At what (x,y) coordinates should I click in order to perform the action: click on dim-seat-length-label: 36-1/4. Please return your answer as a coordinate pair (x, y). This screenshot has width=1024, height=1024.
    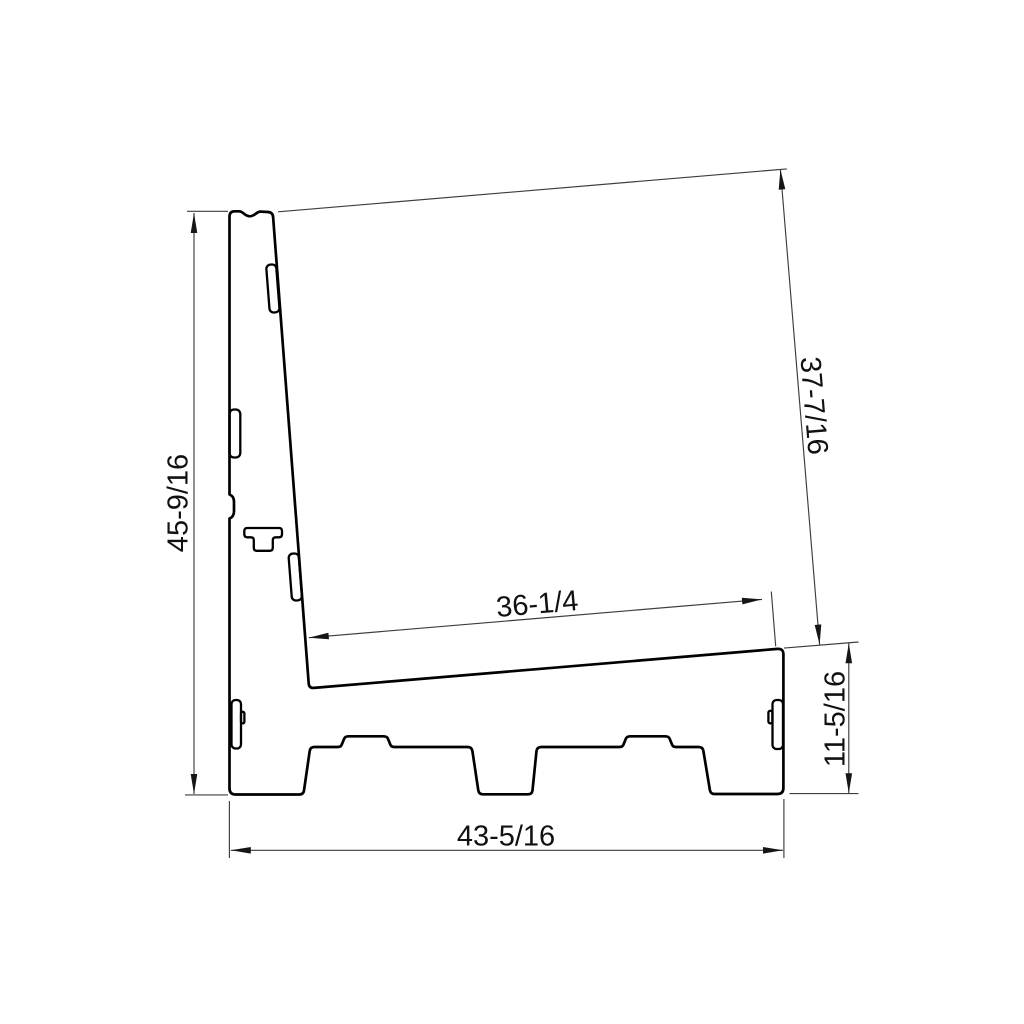
    Looking at the image, I should click on (537, 604).